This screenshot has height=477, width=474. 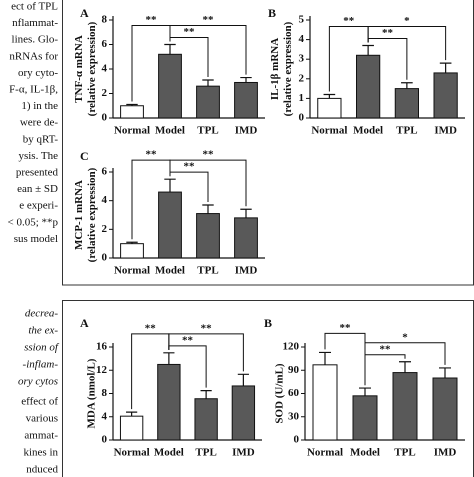 I want to click on y-axis-label: MDA (nmol/L), so click(x=92, y=393).